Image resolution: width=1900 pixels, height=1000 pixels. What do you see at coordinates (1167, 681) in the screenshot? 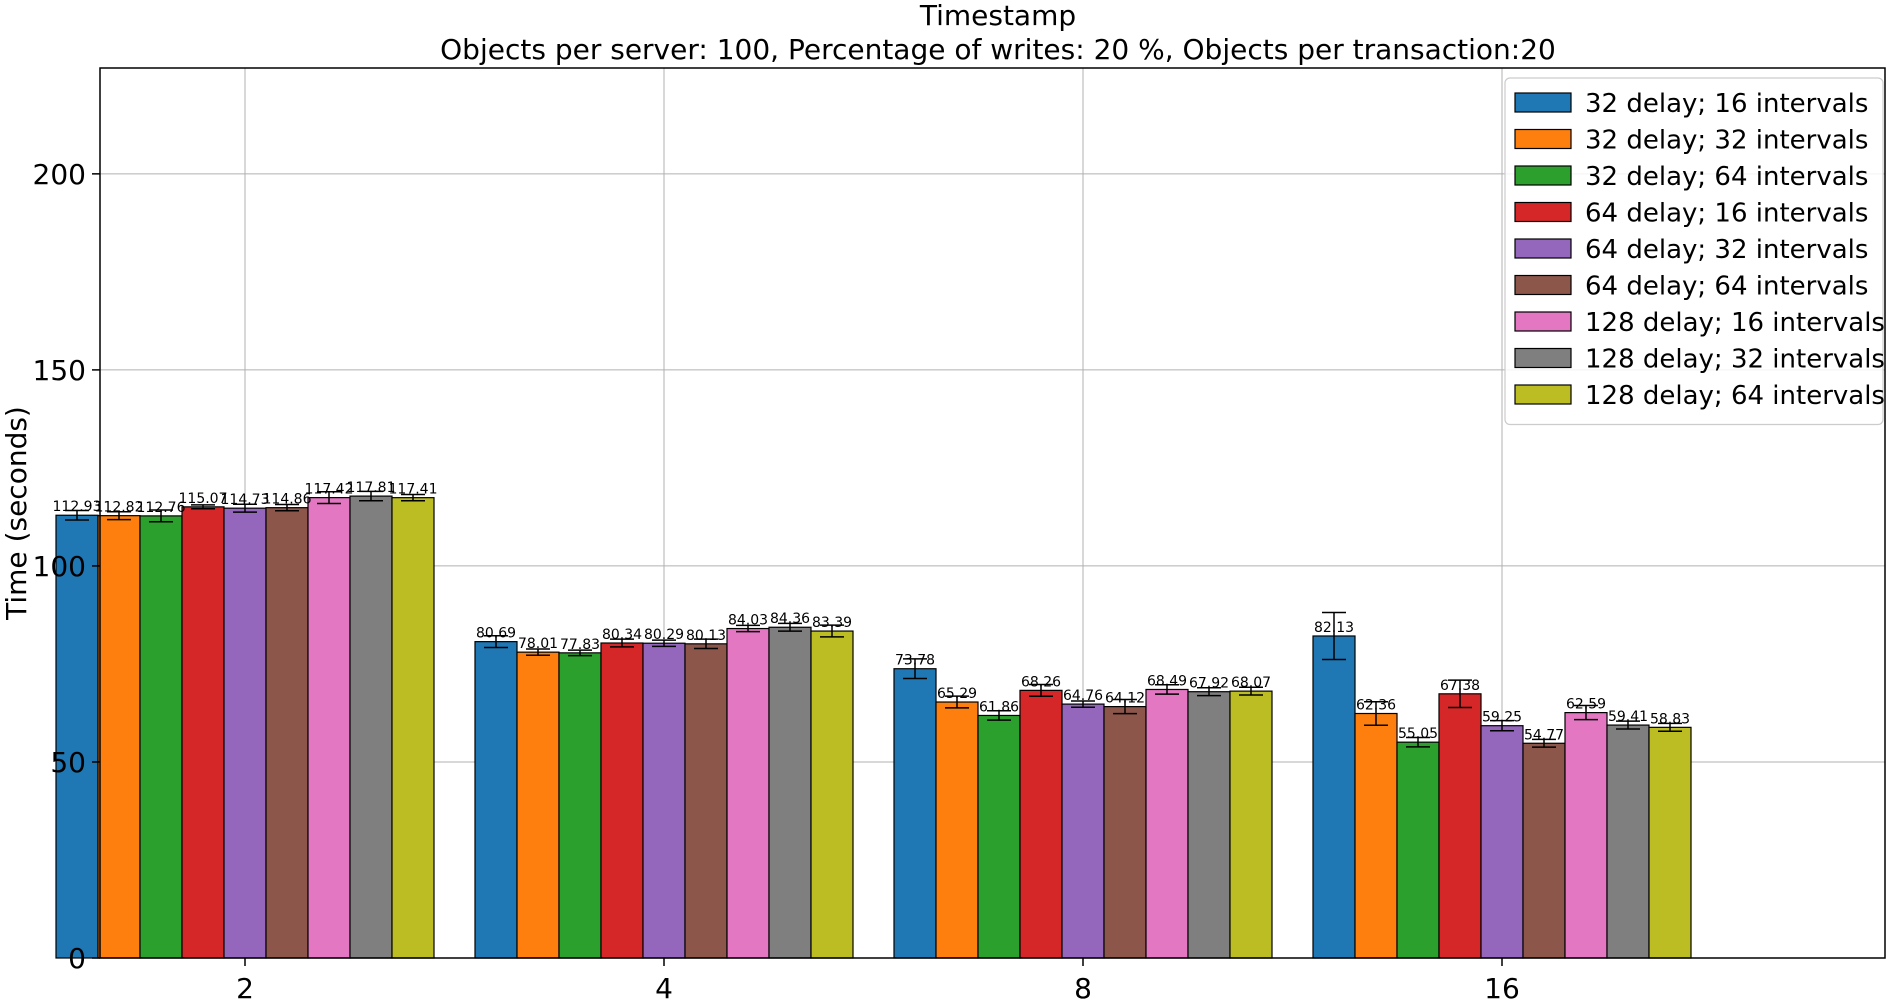
I see `data-label: 68.49` at bounding box center [1167, 681].